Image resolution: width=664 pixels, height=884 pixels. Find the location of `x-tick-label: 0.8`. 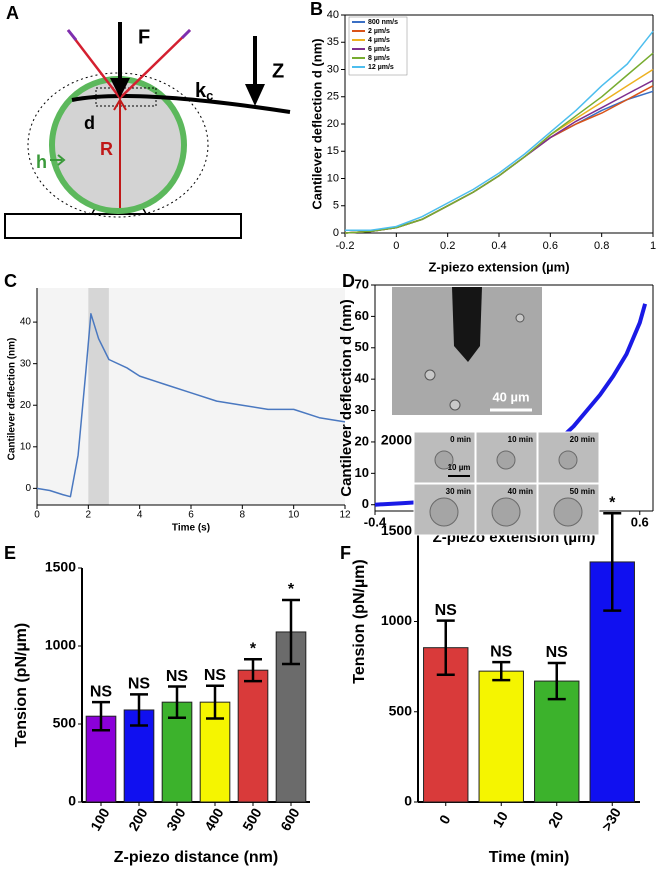

x-tick-label: 0.8 is located at coordinates (601, 246).